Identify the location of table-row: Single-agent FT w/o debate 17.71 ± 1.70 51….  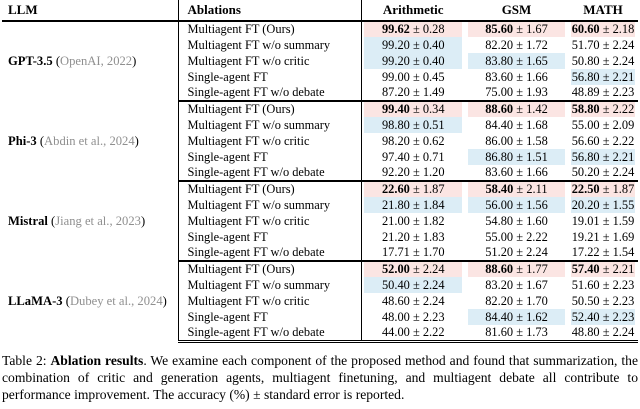
(320, 253).